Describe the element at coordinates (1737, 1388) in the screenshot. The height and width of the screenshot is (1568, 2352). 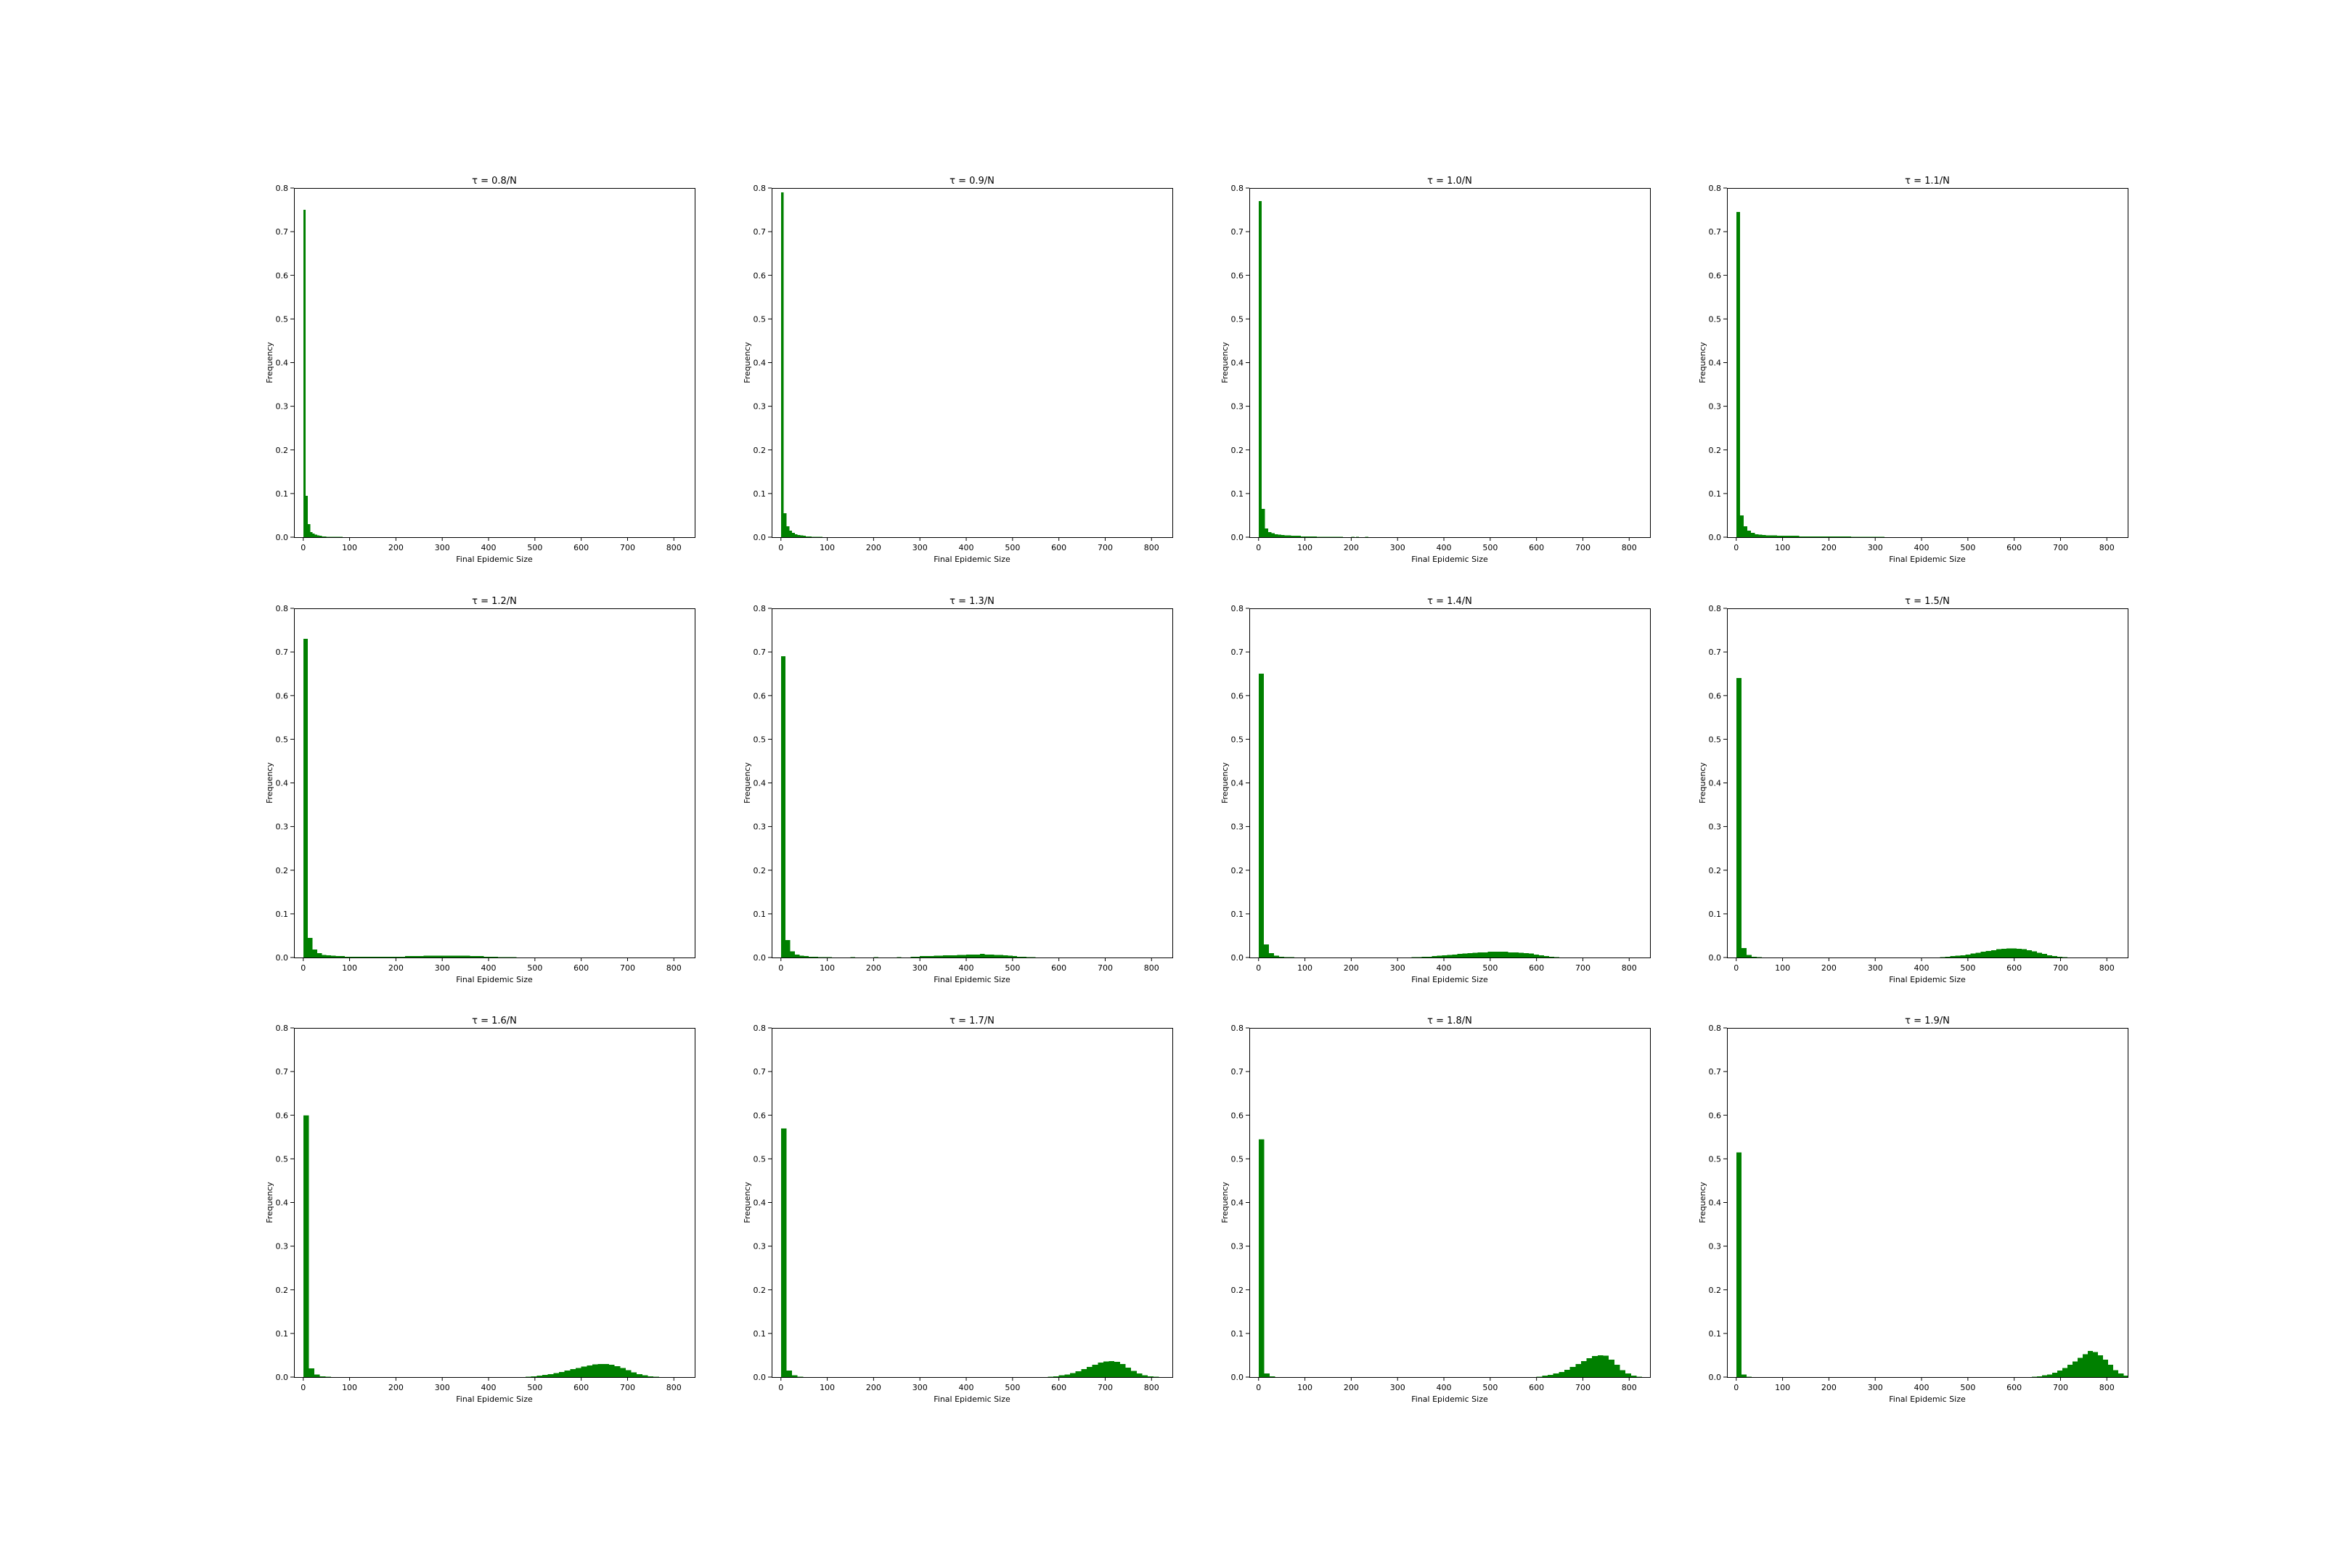
I see `x-tick-label: 0` at that location.